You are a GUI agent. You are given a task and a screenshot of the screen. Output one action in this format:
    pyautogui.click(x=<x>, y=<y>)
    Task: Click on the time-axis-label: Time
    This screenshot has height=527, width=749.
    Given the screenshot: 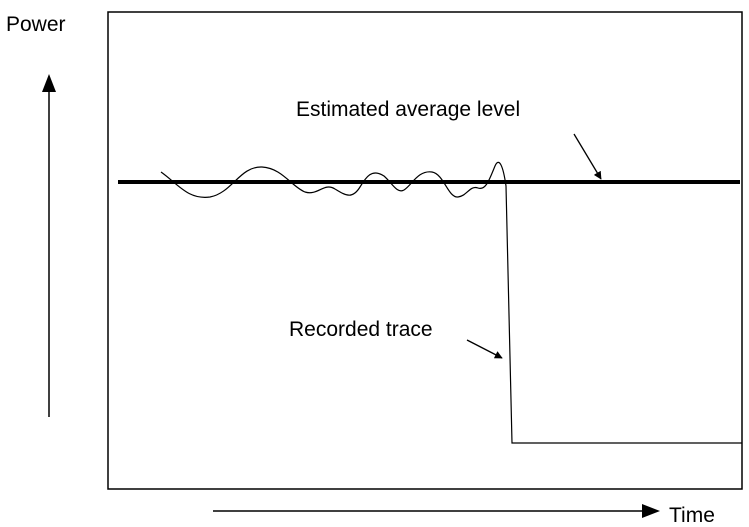 What is the action you would take?
    pyautogui.click(x=692, y=515)
    